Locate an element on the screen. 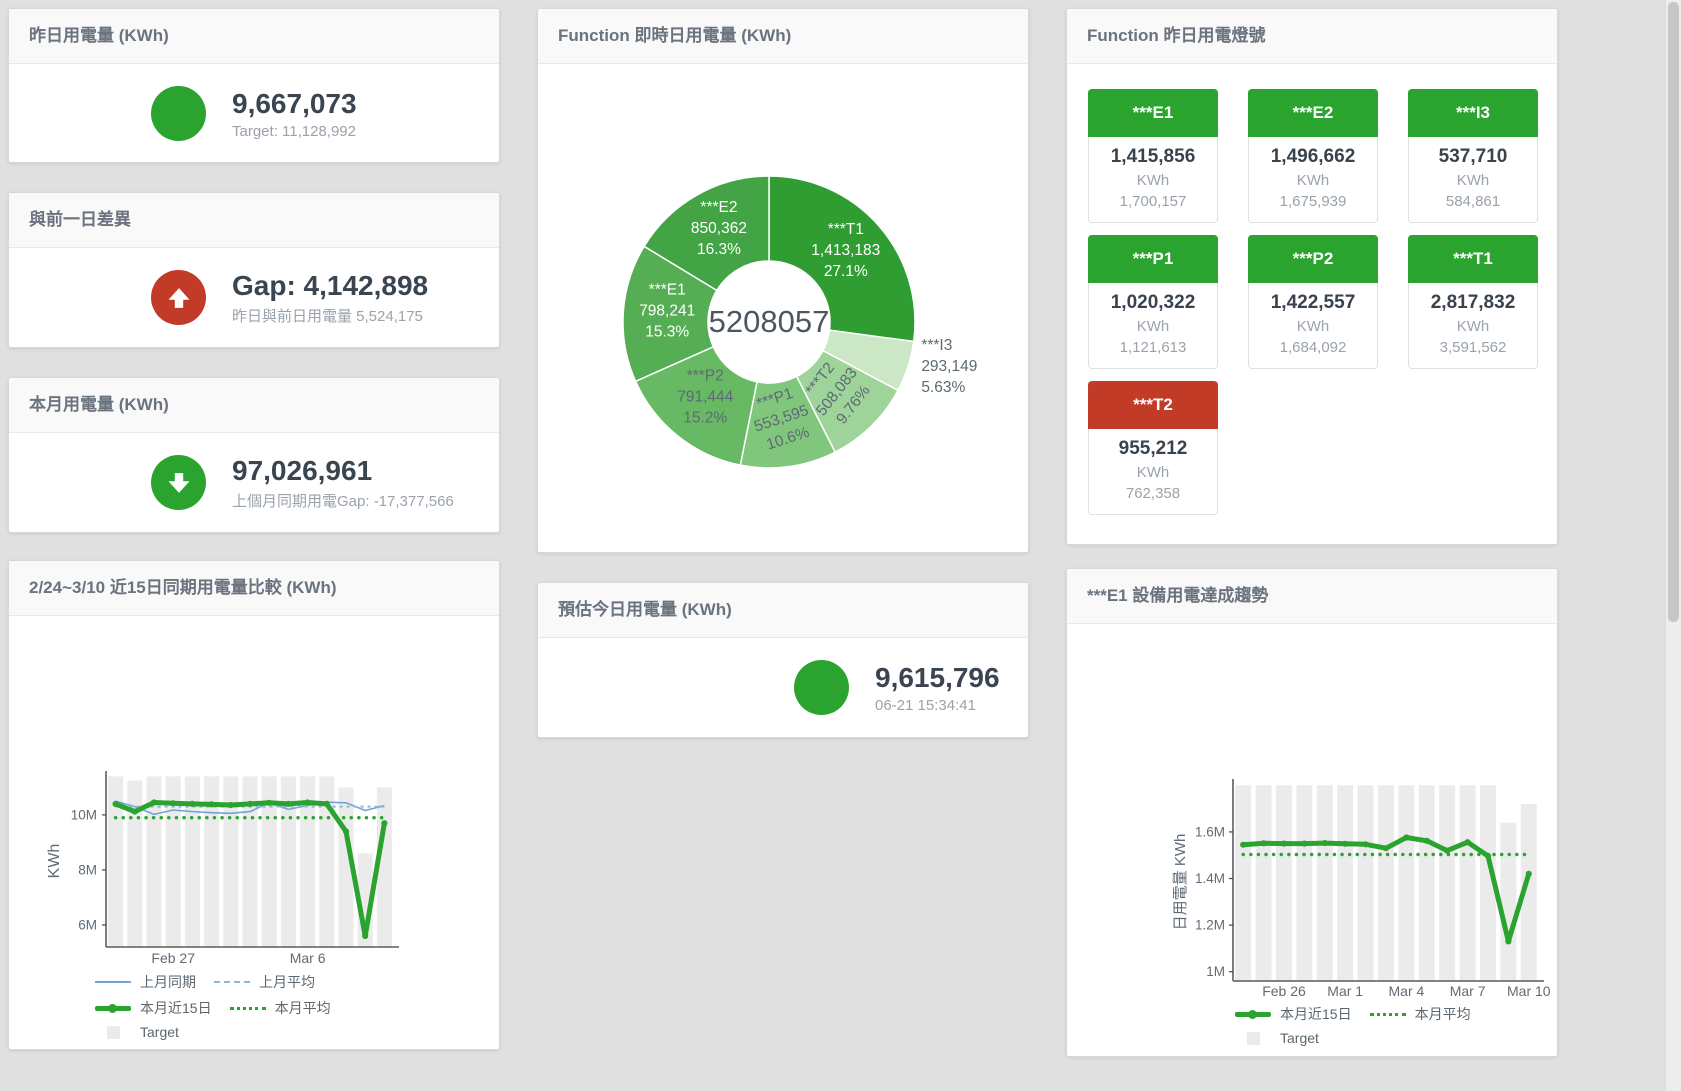  panel-yesterday-usage: 昨日用電量 (KWh) 9,667,073 Target: 11,128,992 is located at coordinates (254, 85).